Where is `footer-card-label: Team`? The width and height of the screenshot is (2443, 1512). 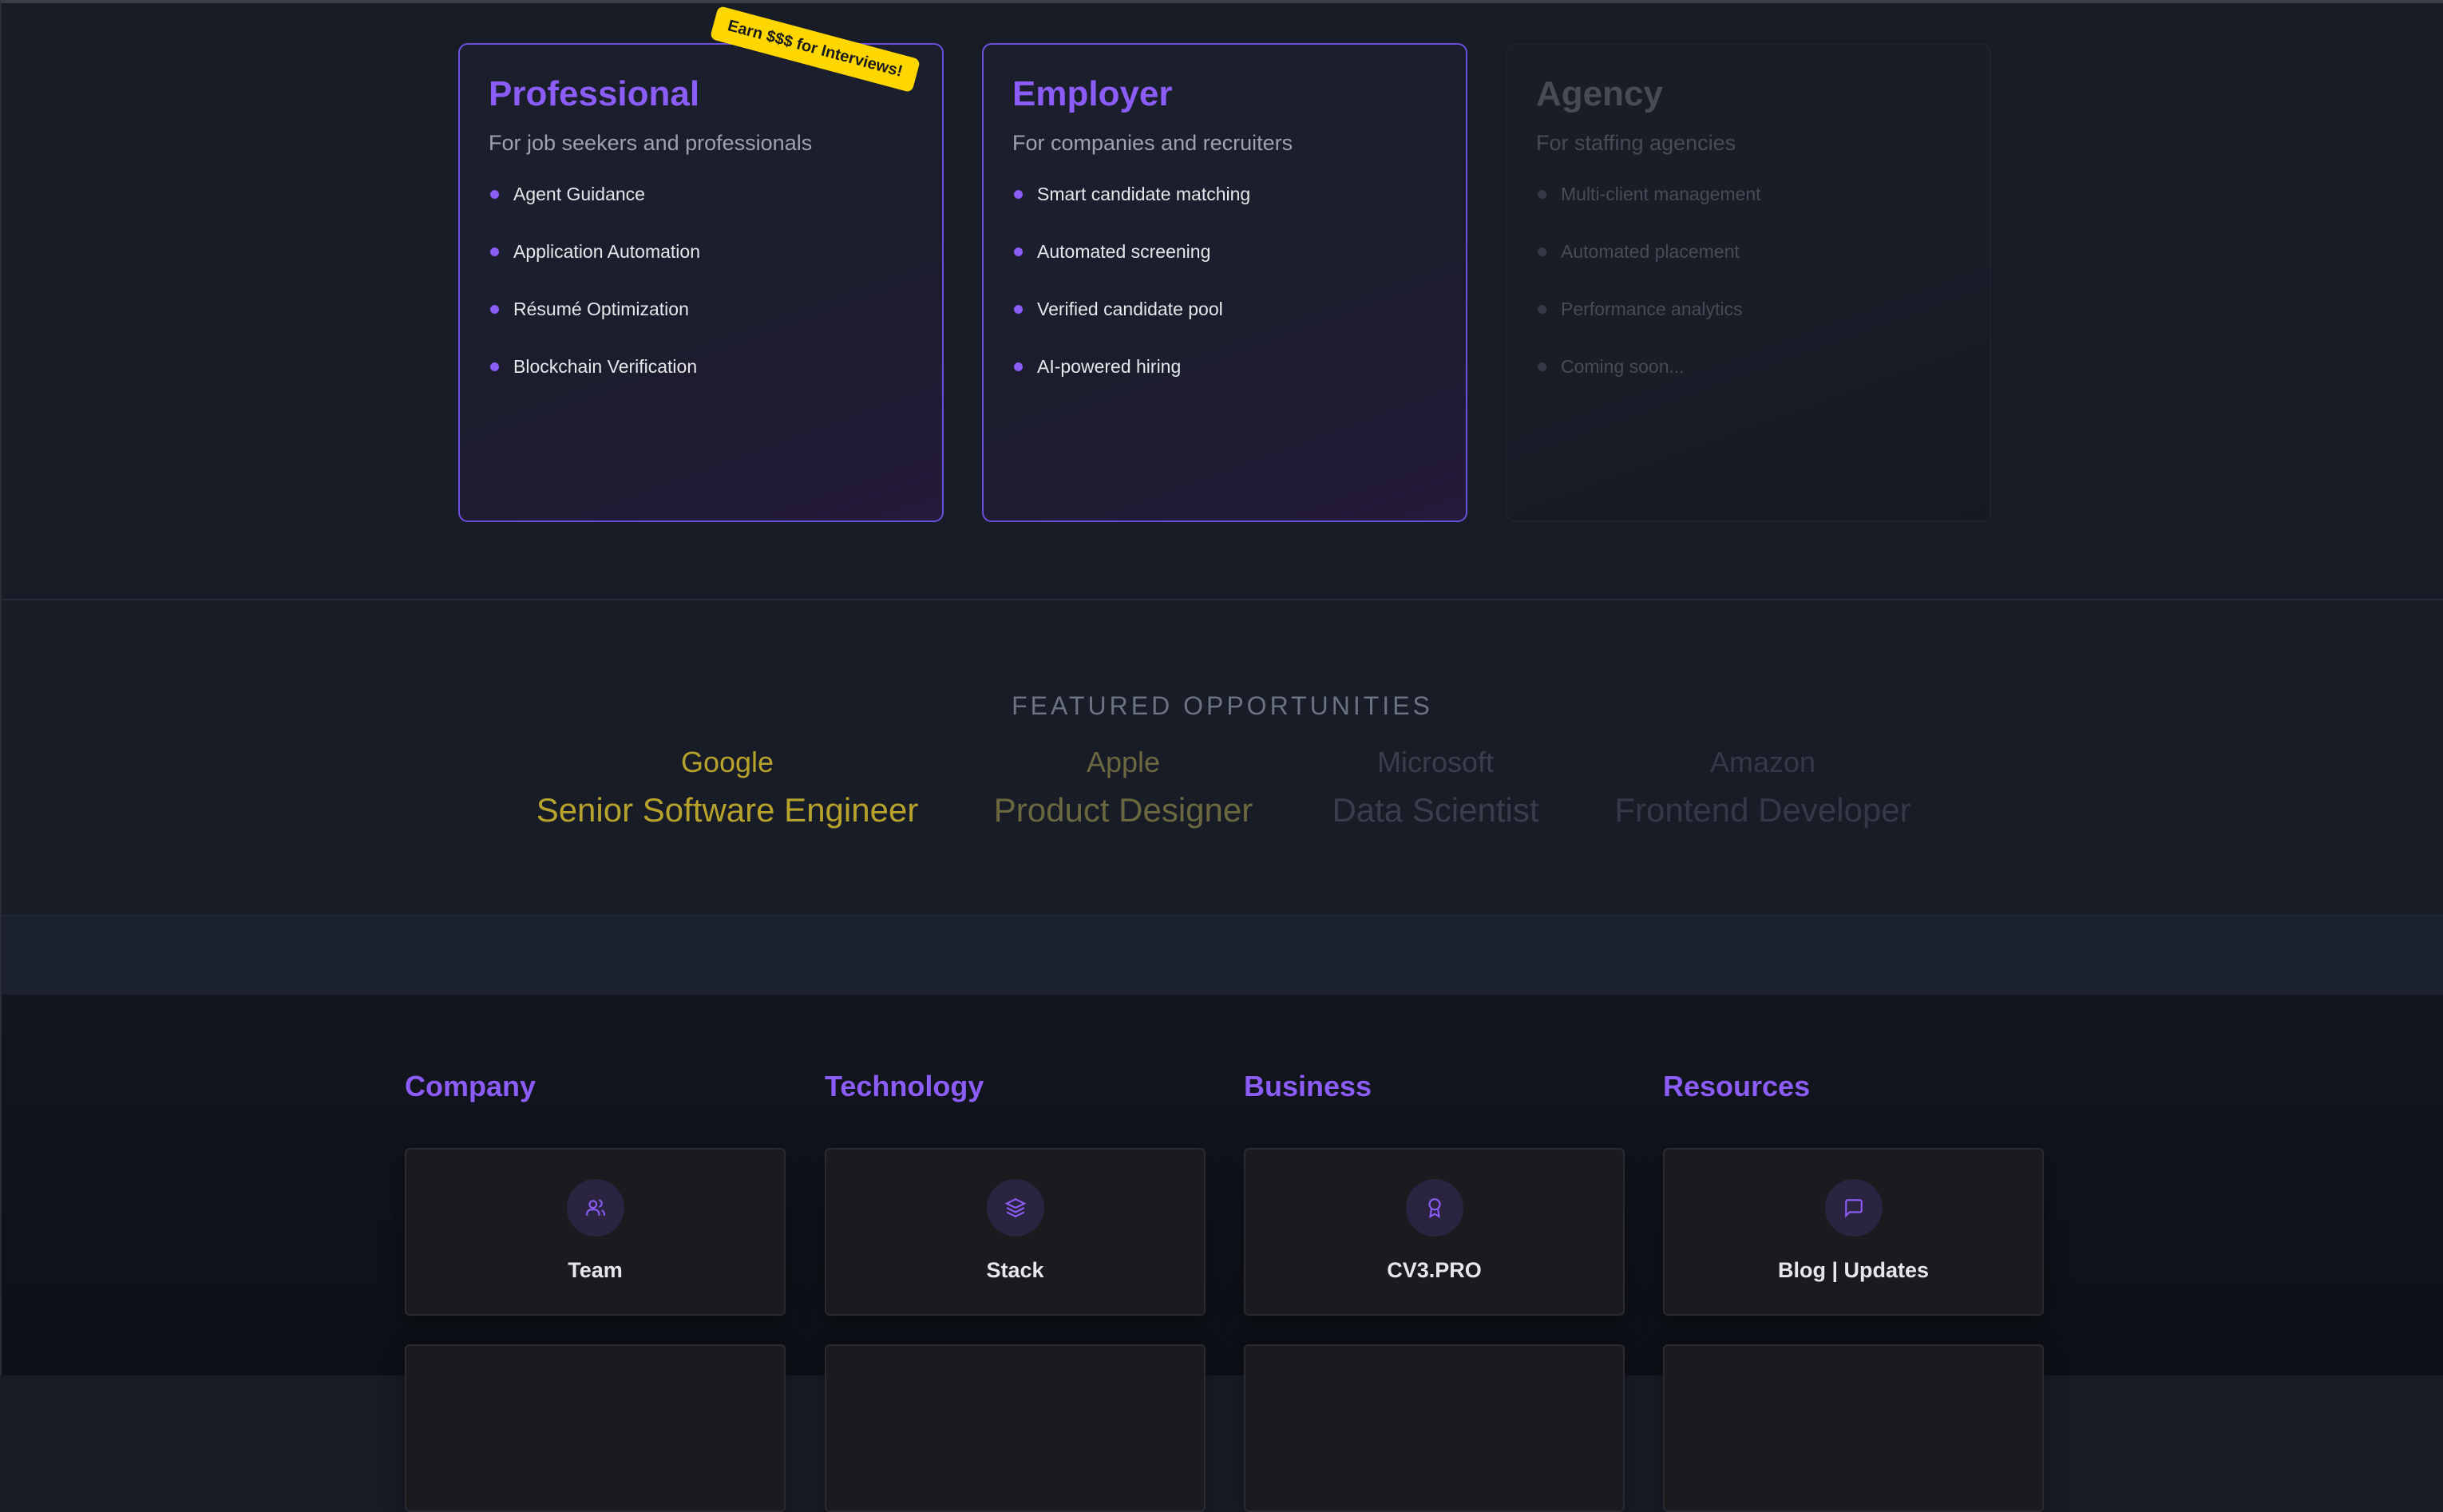
footer-card-label: Team is located at coordinates (595, 1270).